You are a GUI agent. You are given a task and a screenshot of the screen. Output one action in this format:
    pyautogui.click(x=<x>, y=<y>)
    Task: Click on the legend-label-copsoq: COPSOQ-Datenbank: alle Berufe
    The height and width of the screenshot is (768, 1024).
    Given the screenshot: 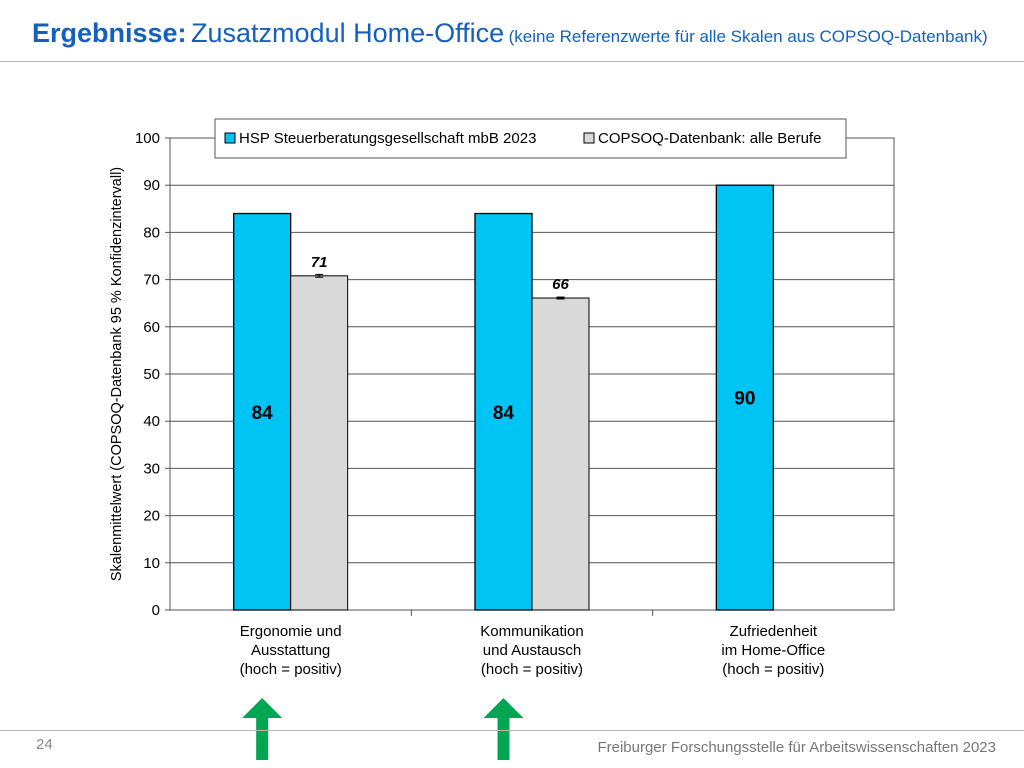 What is the action you would take?
    pyautogui.click(x=709, y=138)
    